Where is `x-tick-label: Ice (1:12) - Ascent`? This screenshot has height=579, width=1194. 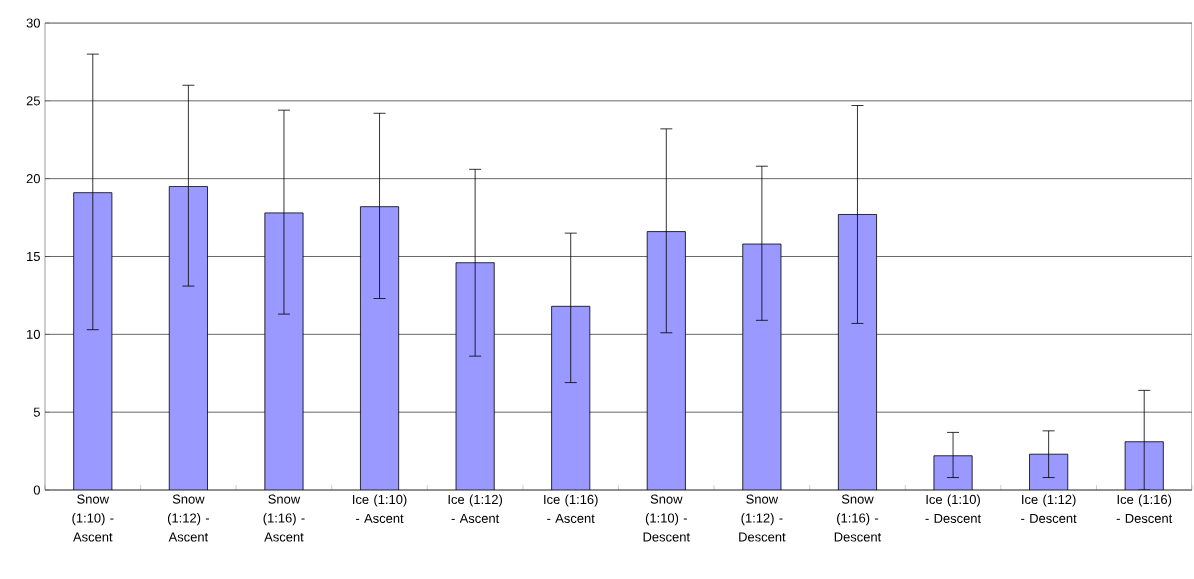 x-tick-label: Ice (1:12) - Ascent is located at coordinates (475, 508).